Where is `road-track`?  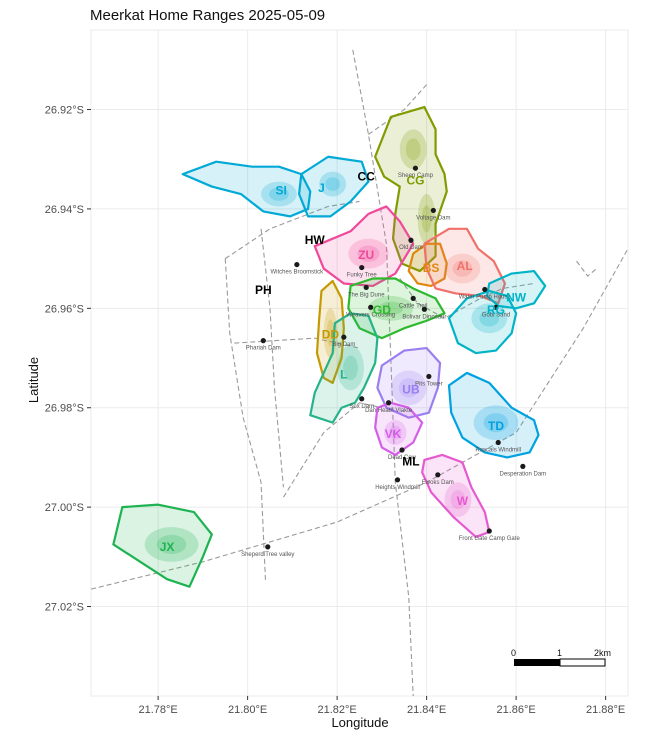 road-track is located at coordinates (245, 420).